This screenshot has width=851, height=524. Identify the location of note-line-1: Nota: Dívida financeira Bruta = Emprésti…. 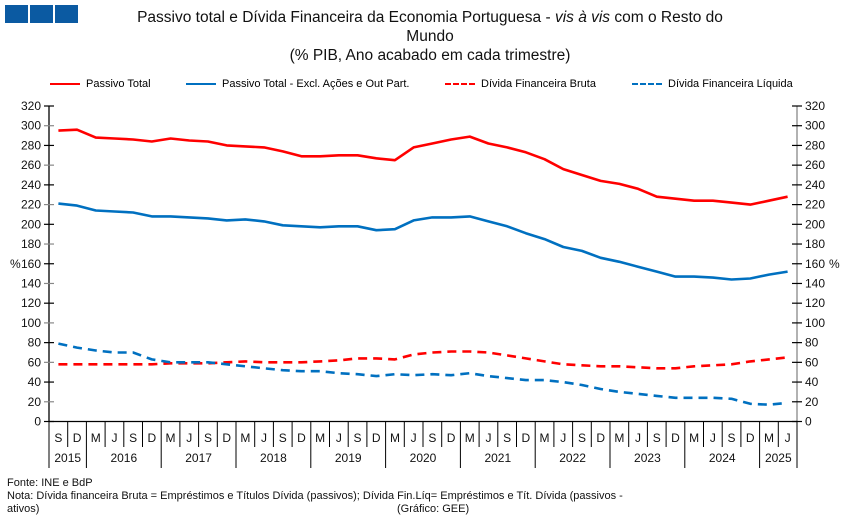
(315, 496).